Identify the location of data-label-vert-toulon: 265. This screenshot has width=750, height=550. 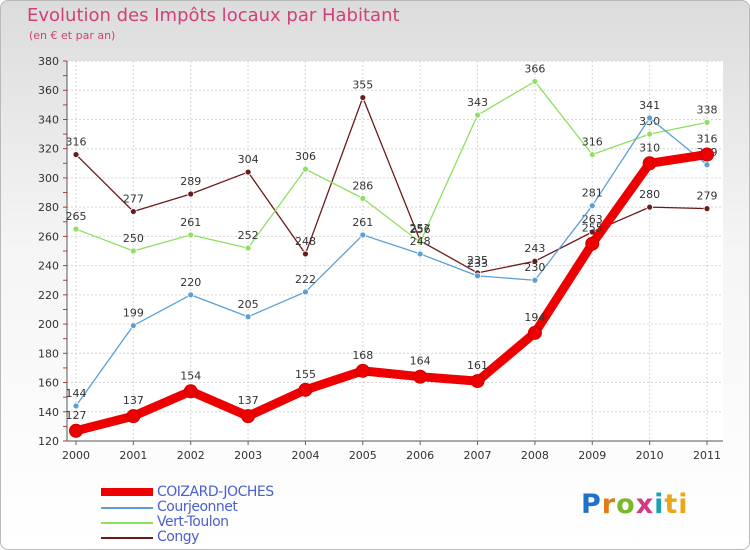
(76, 216).